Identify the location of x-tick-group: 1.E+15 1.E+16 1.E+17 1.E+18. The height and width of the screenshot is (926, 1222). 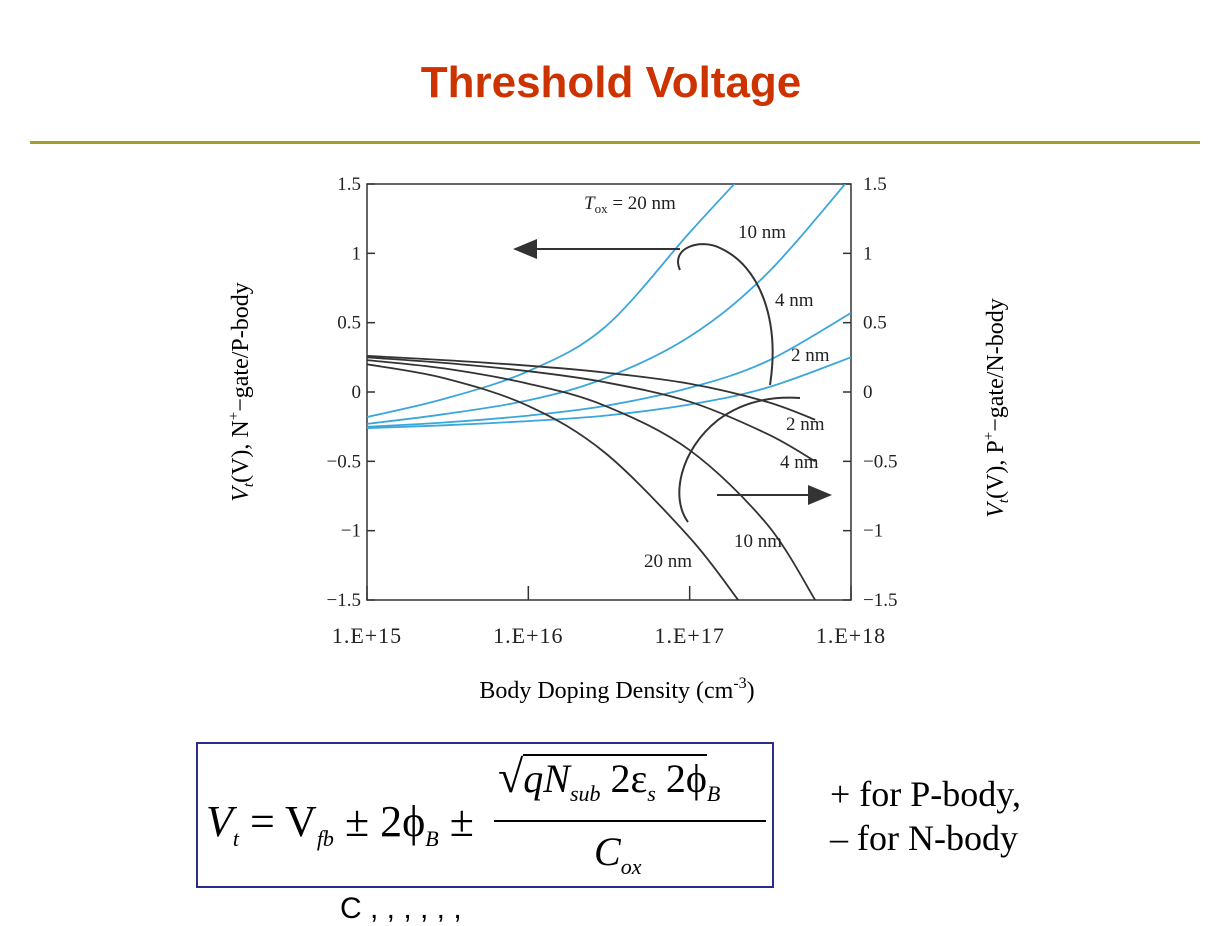
(609, 617).